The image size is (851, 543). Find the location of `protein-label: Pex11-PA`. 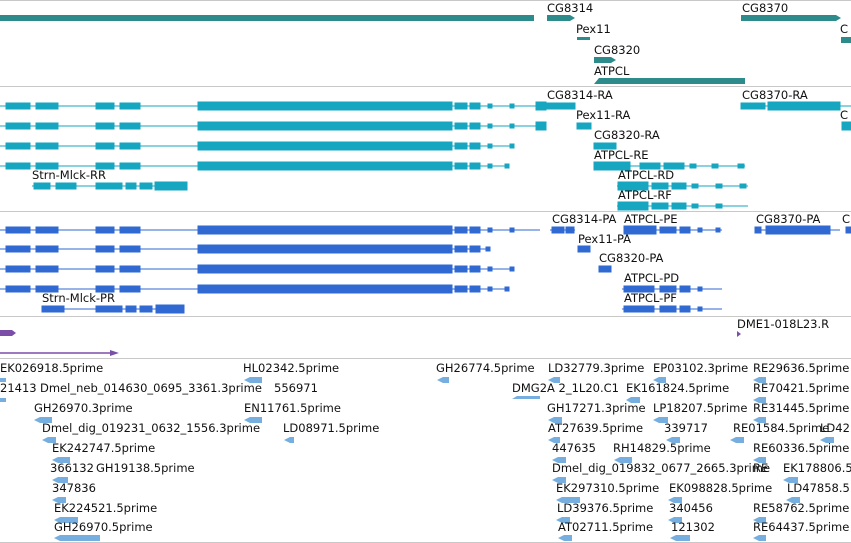

protein-label: Pex11-PA is located at coordinates (605, 239).